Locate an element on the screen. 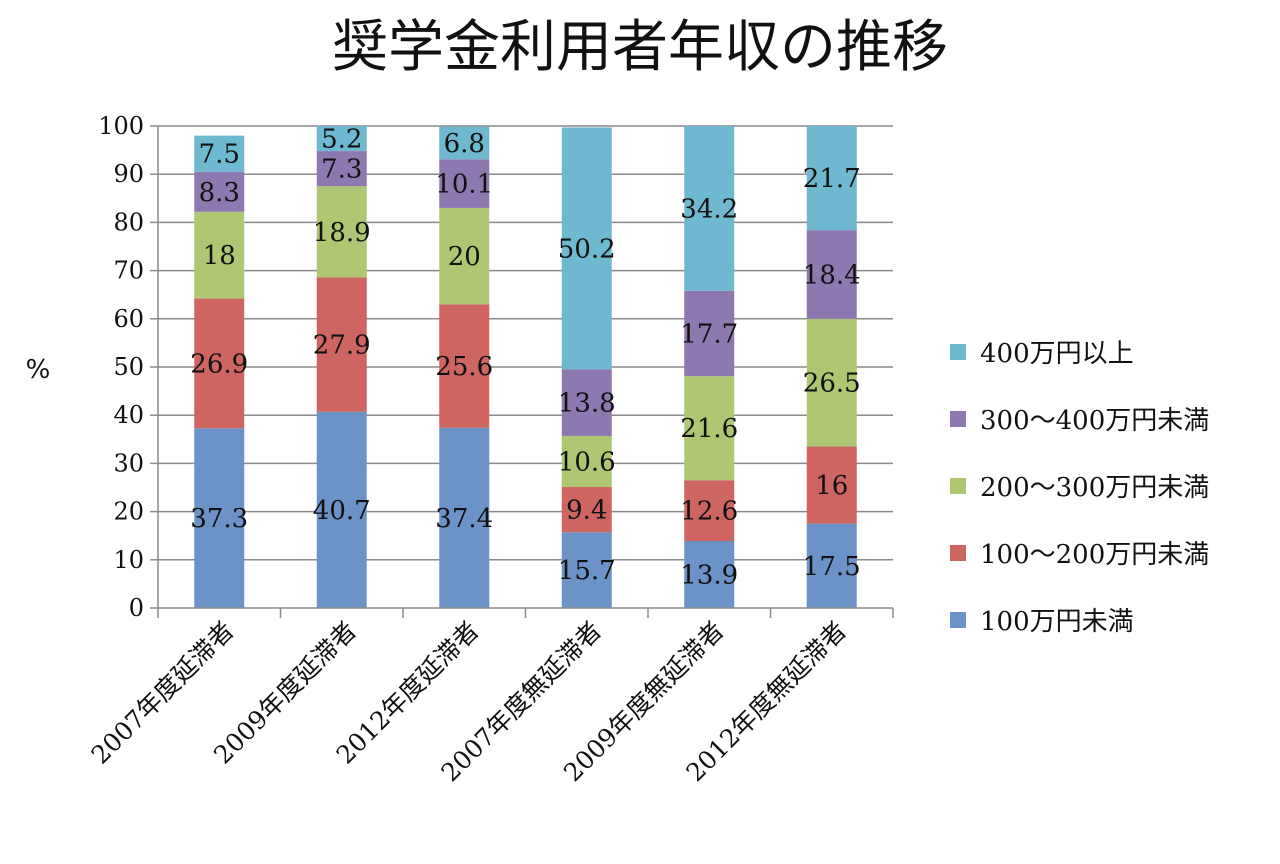 The height and width of the screenshot is (864, 1280). y-tick-label: 10 is located at coordinates (128, 560).